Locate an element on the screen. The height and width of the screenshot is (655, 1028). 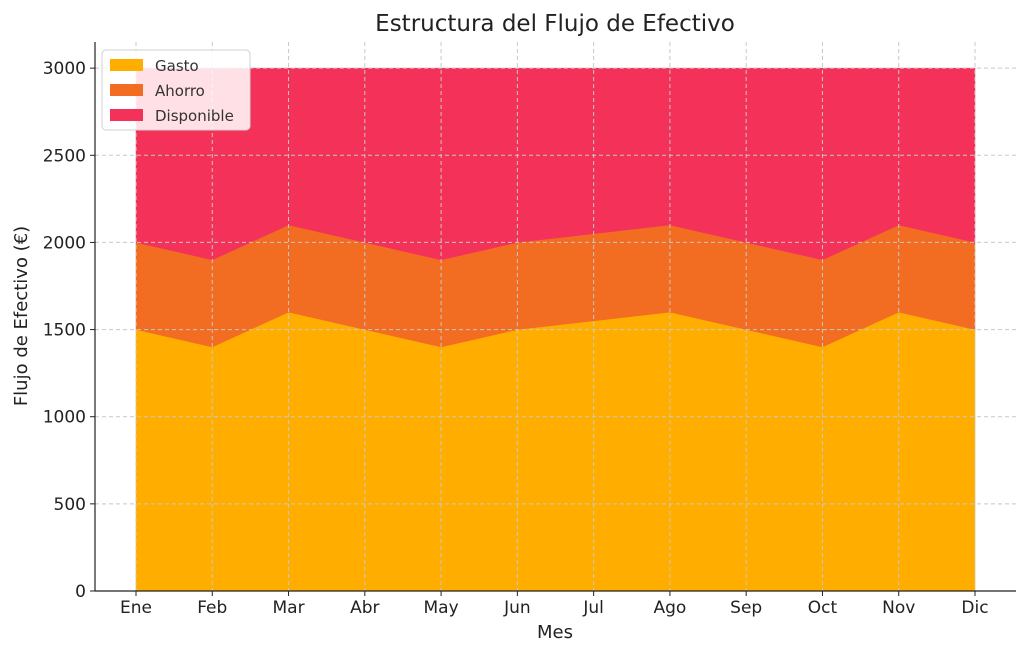
legend-swatch-gasto is located at coordinates (126, 65).